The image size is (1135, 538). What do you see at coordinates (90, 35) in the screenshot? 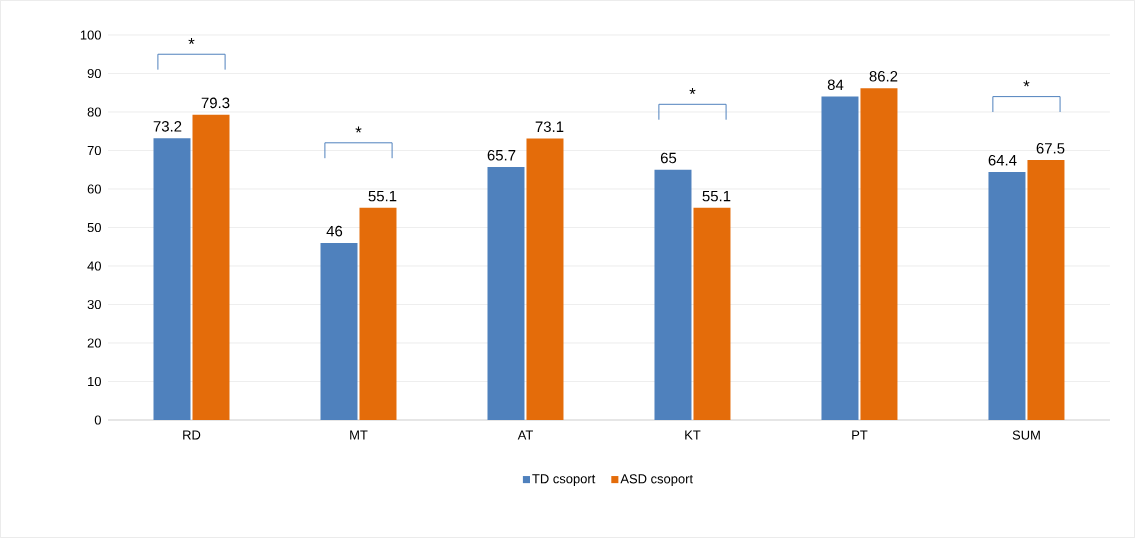
I see `y-tick-label: 100` at bounding box center [90, 35].